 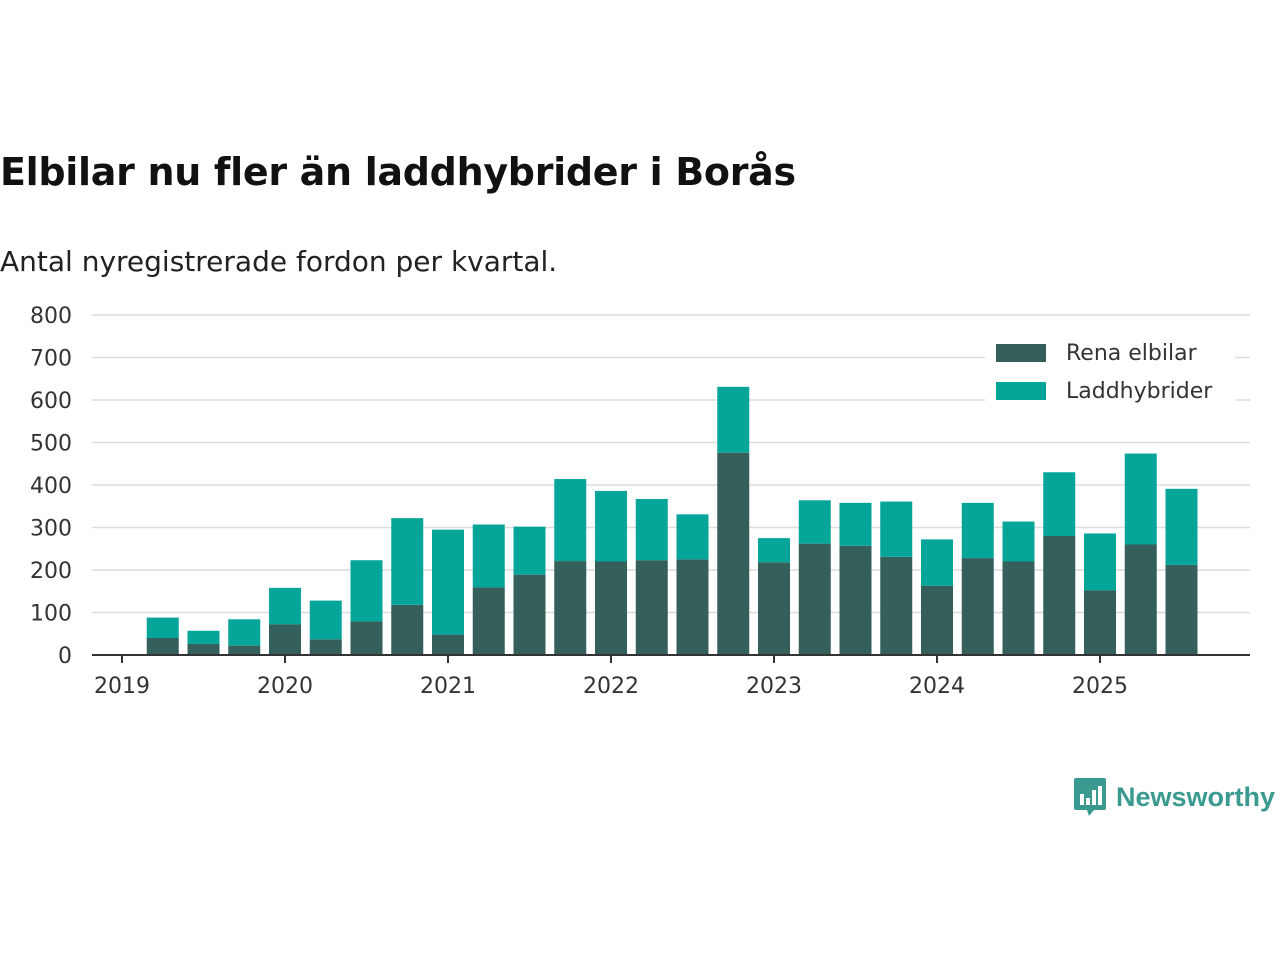 I want to click on legend-label-rena-elbilar: Rena elbilar, so click(x=1132, y=353).